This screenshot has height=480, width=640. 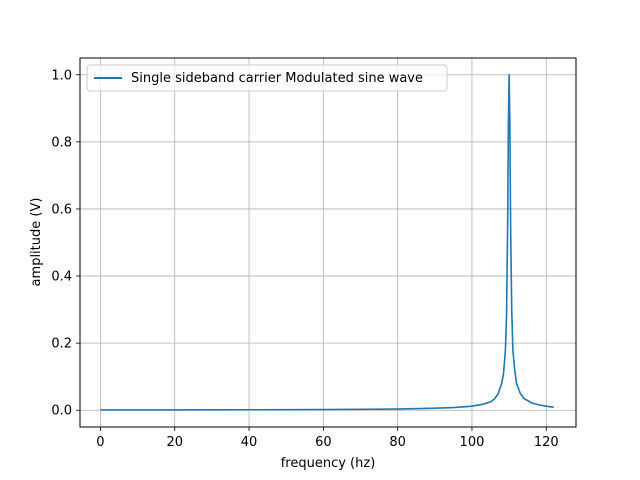 I want to click on y-axis-ticks: 0.0 0.2 0.4 0.6 0.8 1.0, so click(x=65, y=243).